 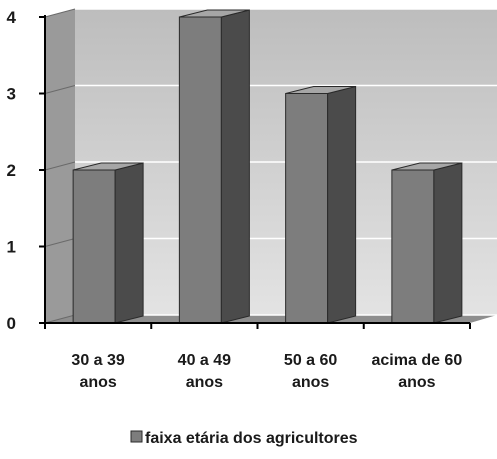 What do you see at coordinates (271, 319) in the screenshot?
I see `chart-floor` at bounding box center [271, 319].